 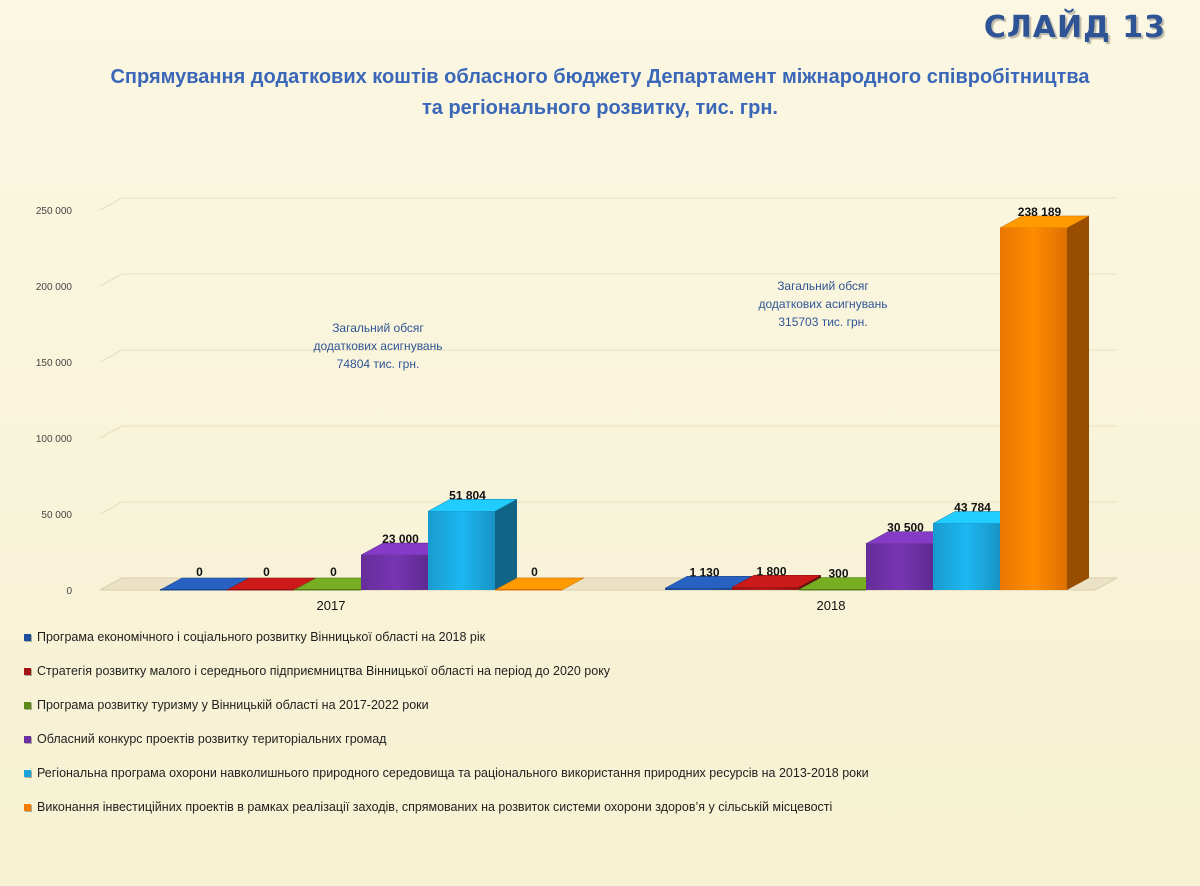 I want to click on y-tick-label: 200 000, so click(x=54, y=287).